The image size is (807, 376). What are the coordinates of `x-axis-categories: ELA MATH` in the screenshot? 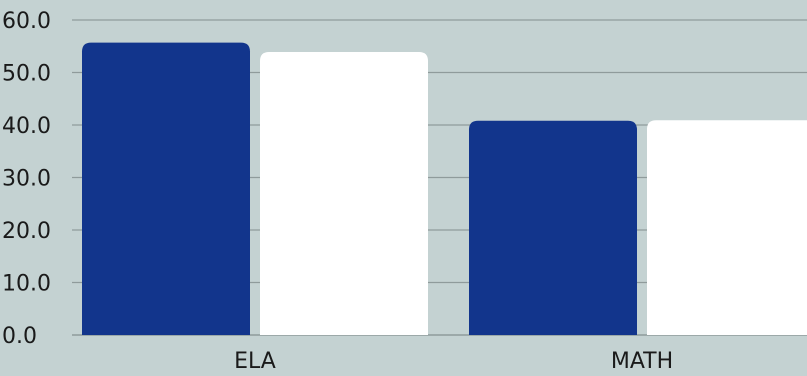 It's located at (453, 361).